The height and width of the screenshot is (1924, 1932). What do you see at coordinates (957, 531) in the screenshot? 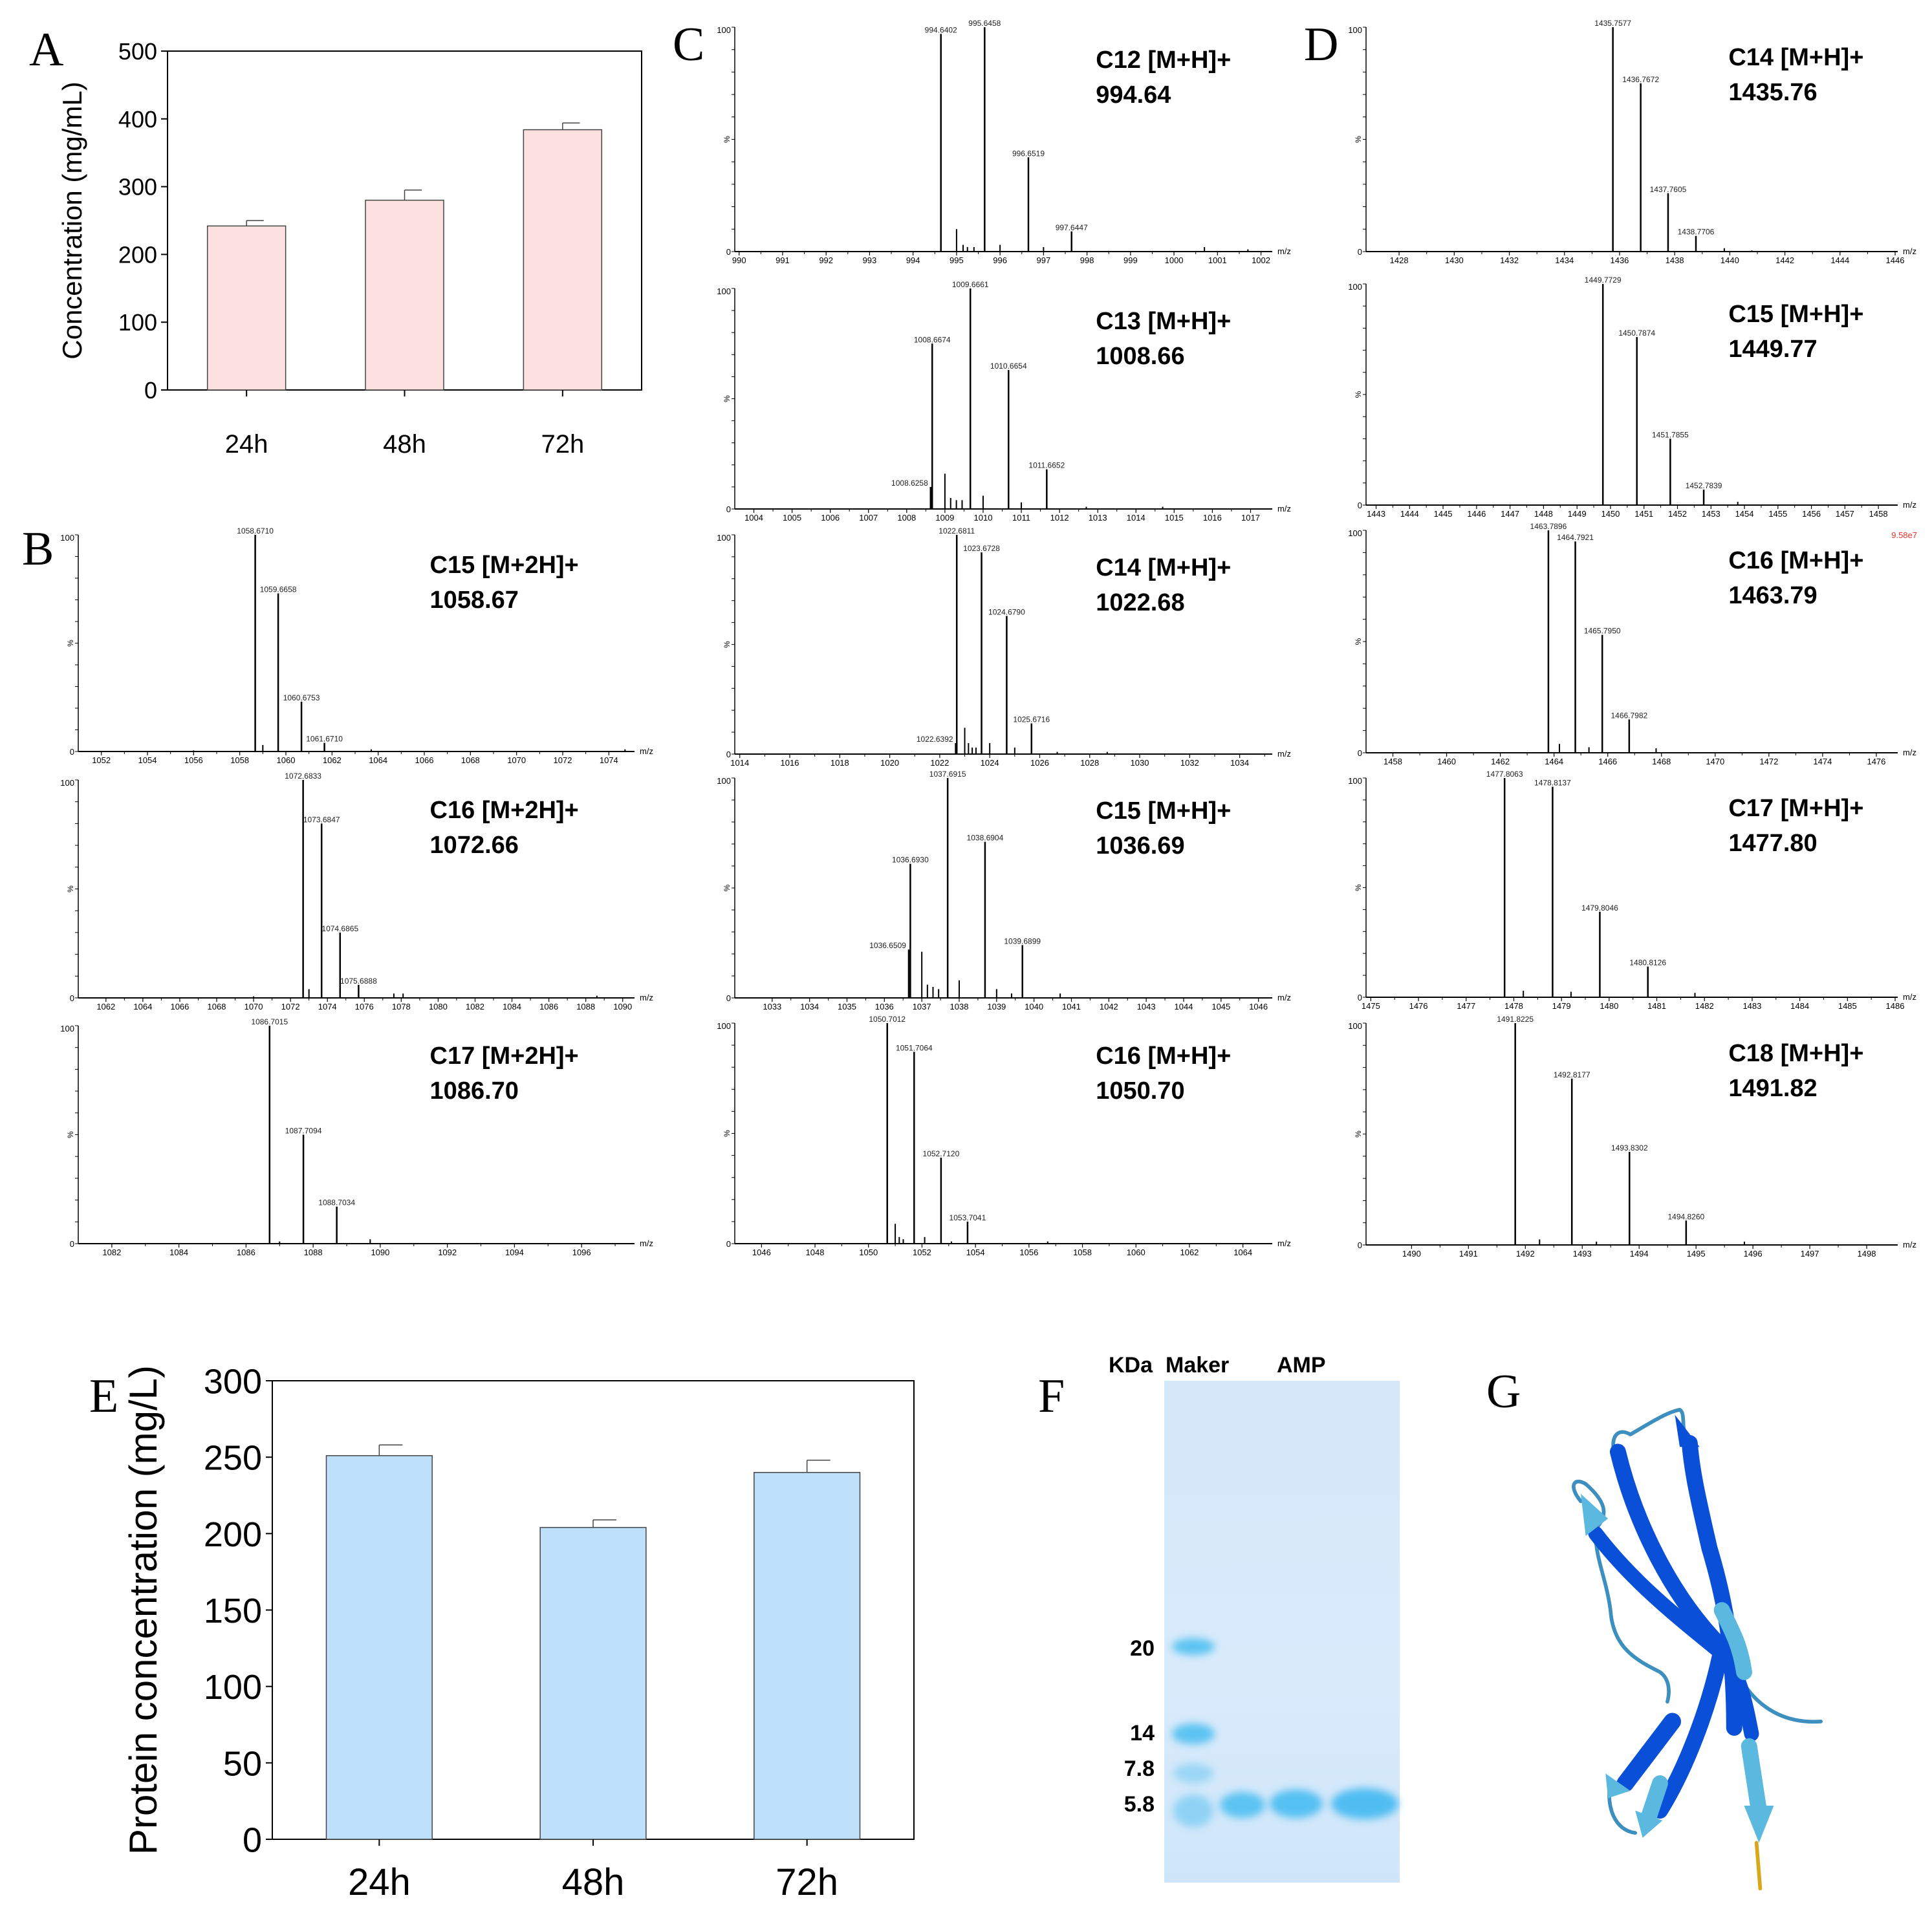
I see `peak-label: 1022.6811` at bounding box center [957, 531].